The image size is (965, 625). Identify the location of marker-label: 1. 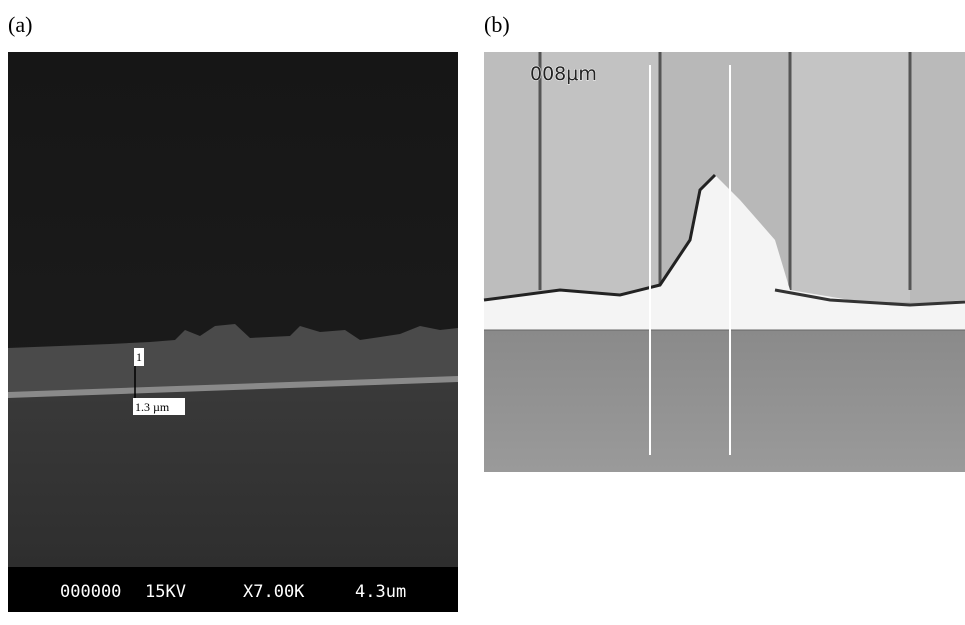
(139, 357).